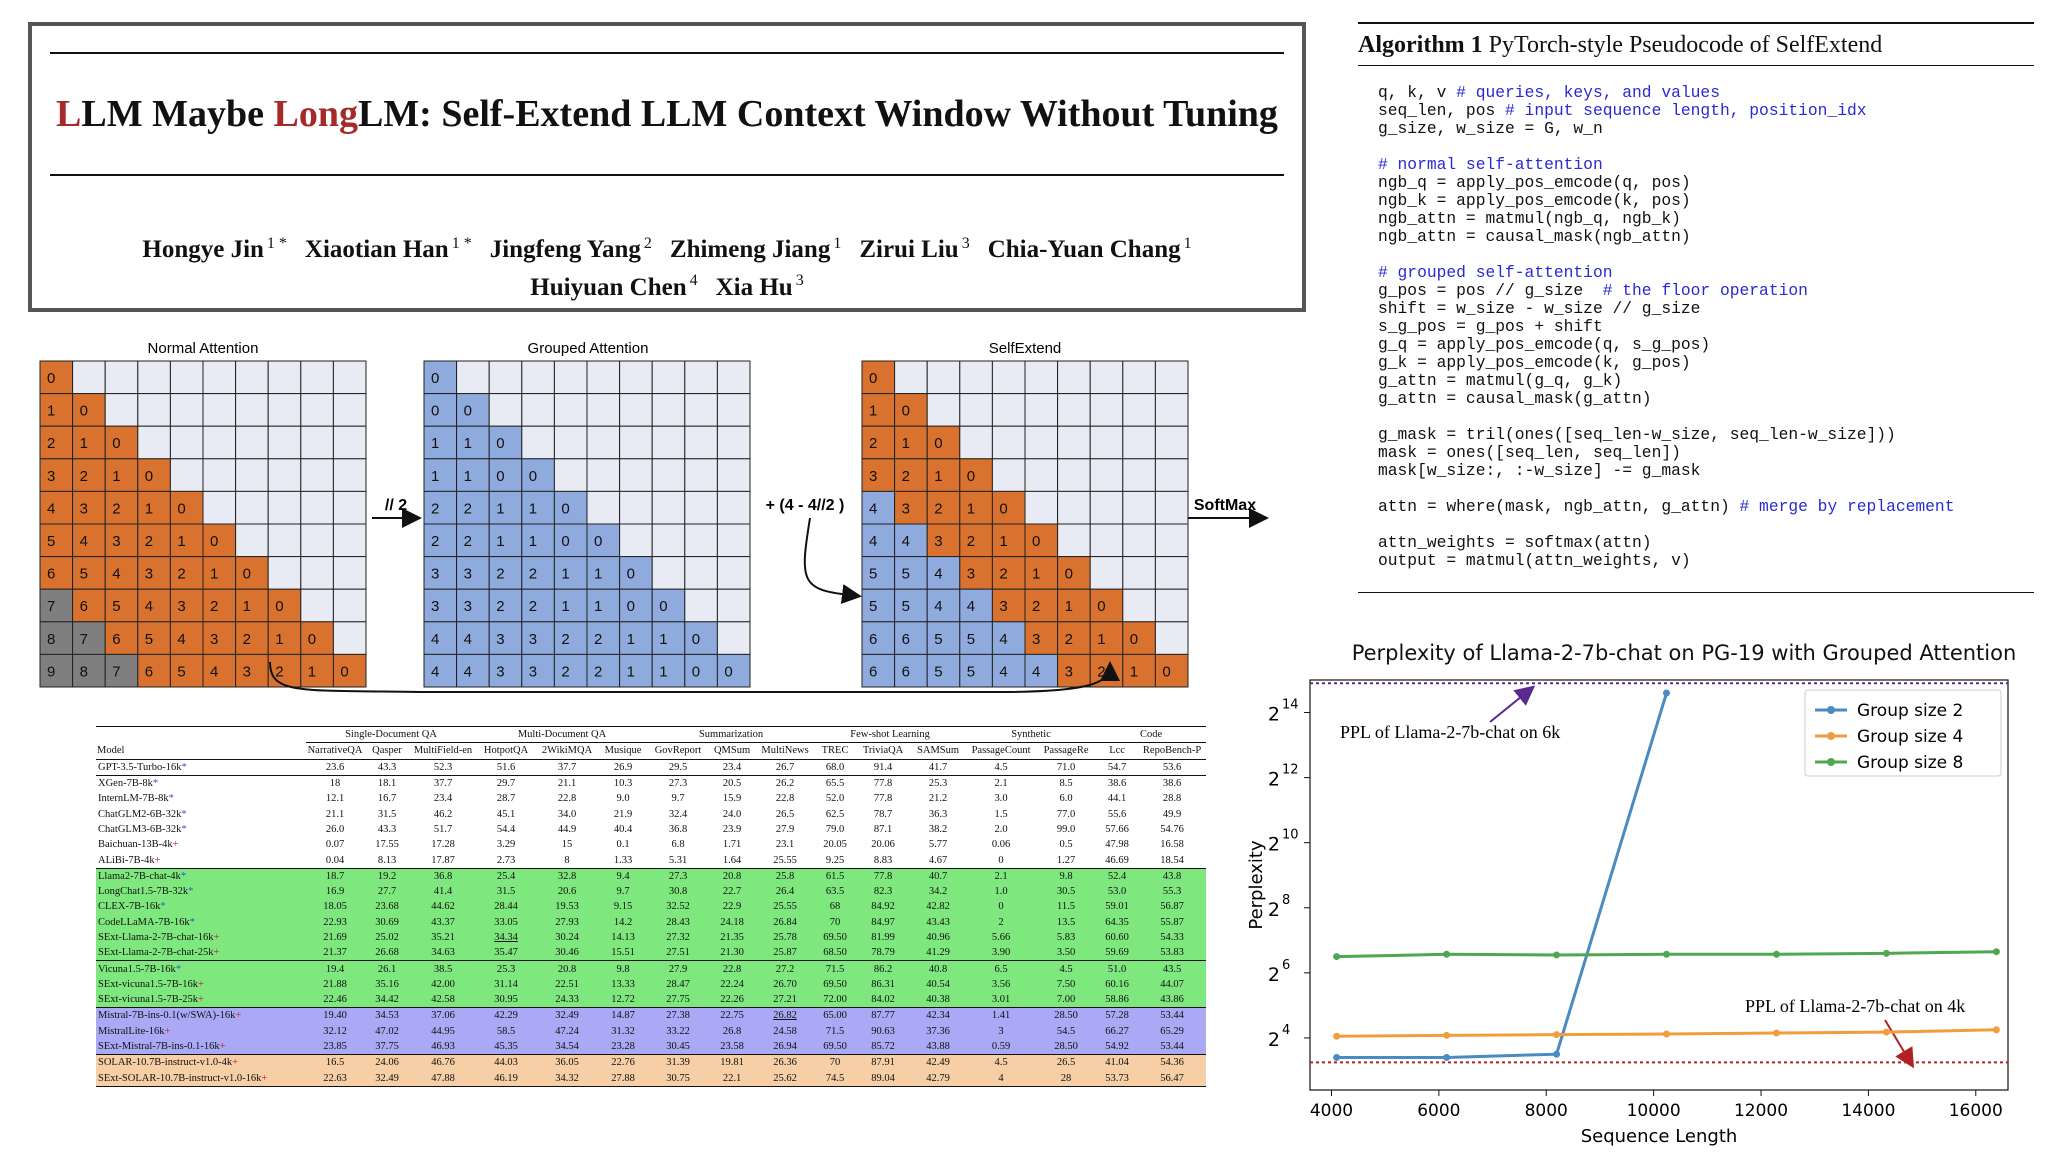 Image resolution: width=2048 pixels, height=1152 pixels. What do you see at coordinates (567, 799) in the screenshot?
I see `table-cell: 22.8` at bounding box center [567, 799].